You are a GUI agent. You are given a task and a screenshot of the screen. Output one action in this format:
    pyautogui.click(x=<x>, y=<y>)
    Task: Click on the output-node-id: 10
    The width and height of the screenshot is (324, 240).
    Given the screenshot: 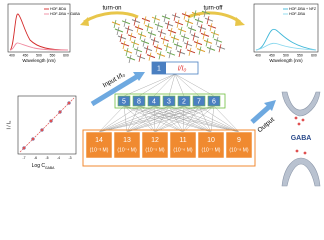 What is the action you would take?
    pyautogui.click(x=211, y=140)
    